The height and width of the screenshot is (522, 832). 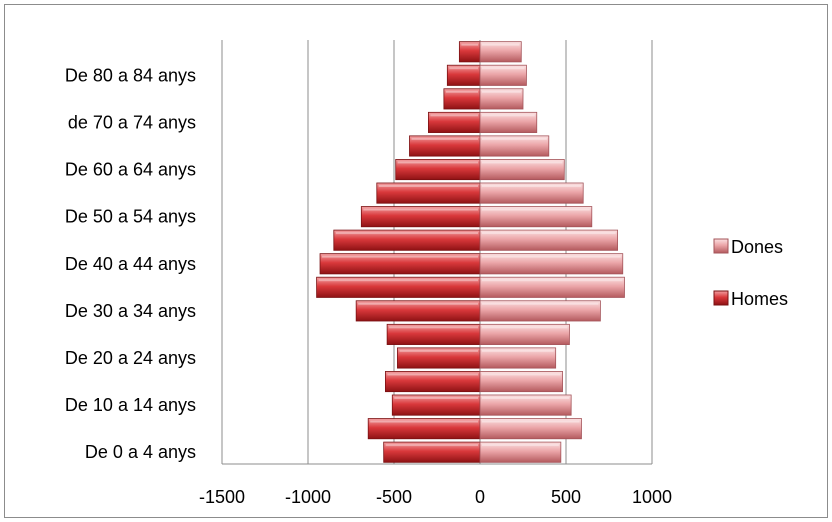 I want to click on legend-item-dones: Dones, so click(x=748, y=247).